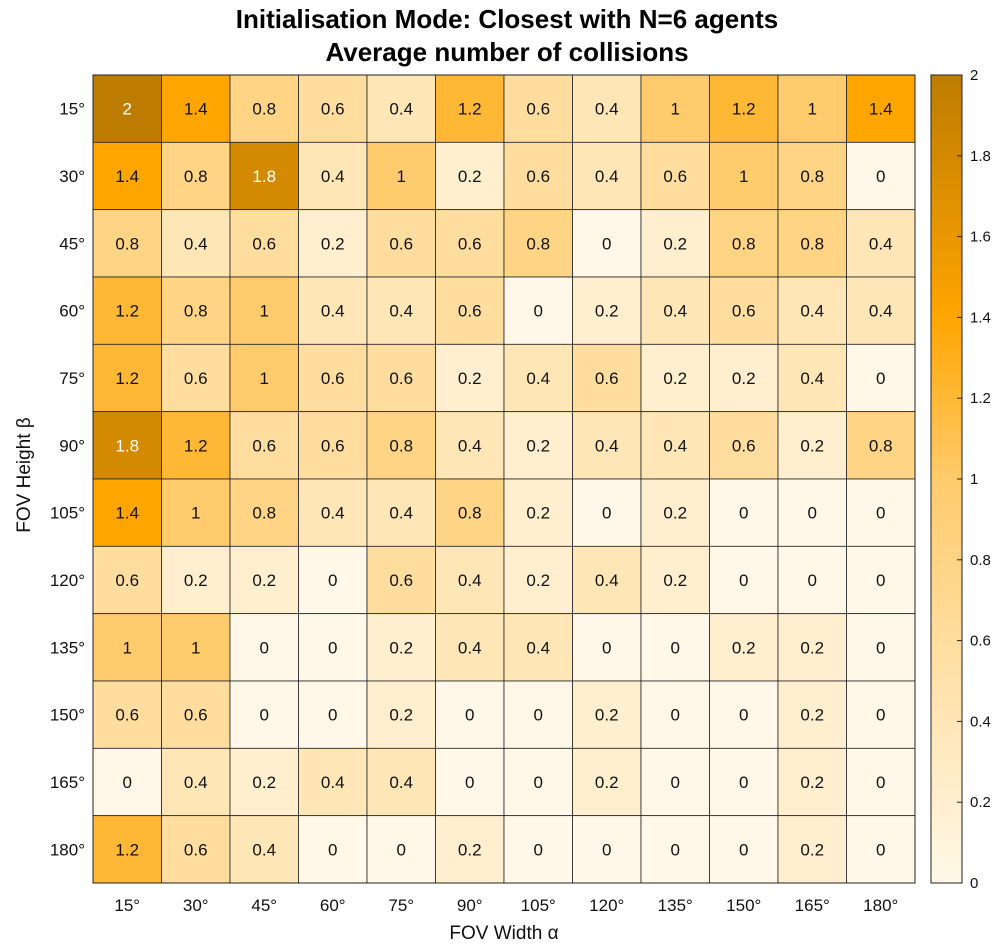  Describe the element at coordinates (72, 311) in the screenshot. I see `y-tick-label: 60°` at that location.